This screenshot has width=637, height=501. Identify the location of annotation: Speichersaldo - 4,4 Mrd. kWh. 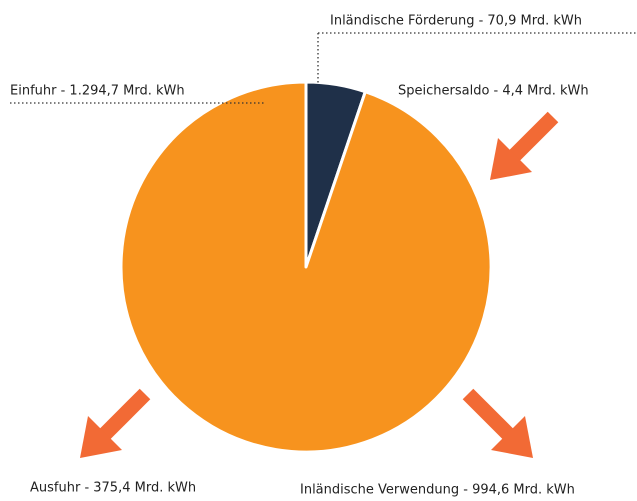
(493, 91).